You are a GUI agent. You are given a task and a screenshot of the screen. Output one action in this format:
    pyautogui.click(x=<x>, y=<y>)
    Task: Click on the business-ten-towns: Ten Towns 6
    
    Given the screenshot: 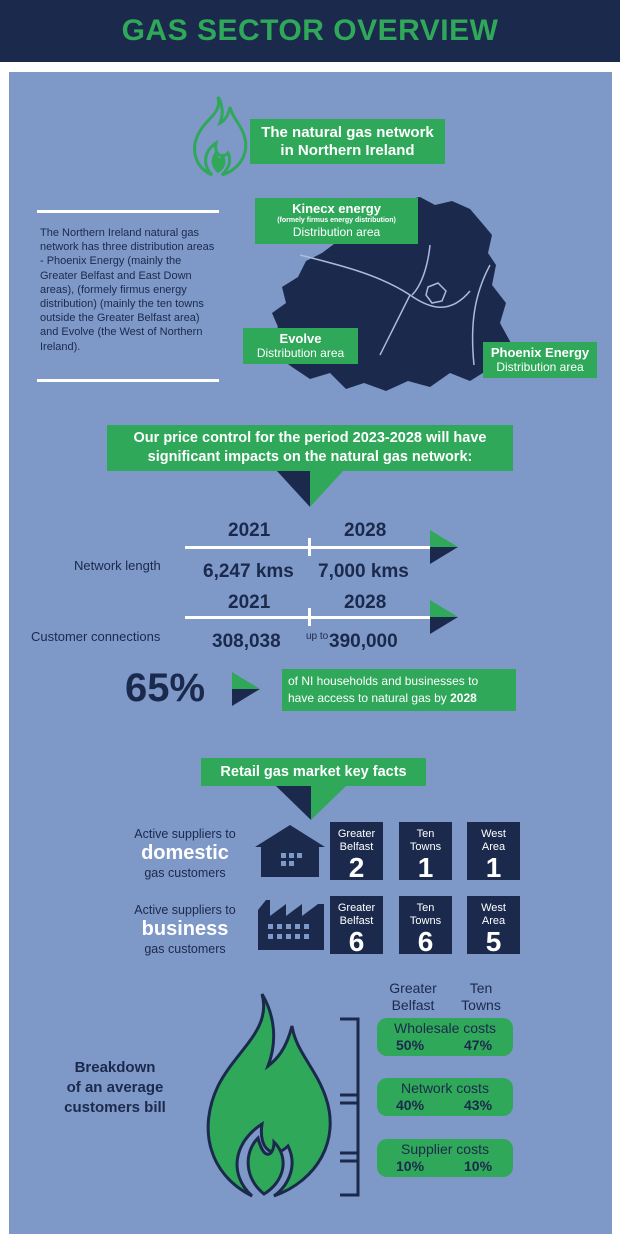 What is the action you would take?
    pyautogui.click(x=425, y=926)
    